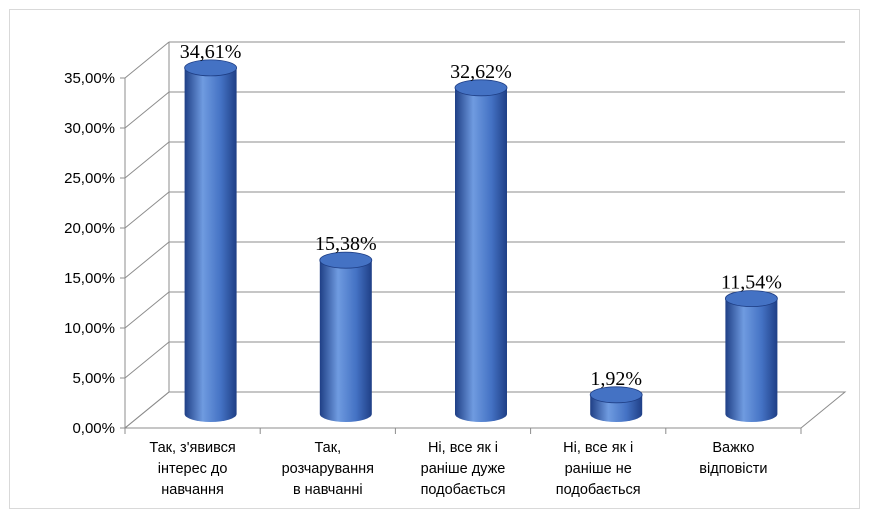 The image size is (870, 518). Describe the element at coordinates (211, 52) in the screenshot. I see `data-label: 34,61%` at that location.